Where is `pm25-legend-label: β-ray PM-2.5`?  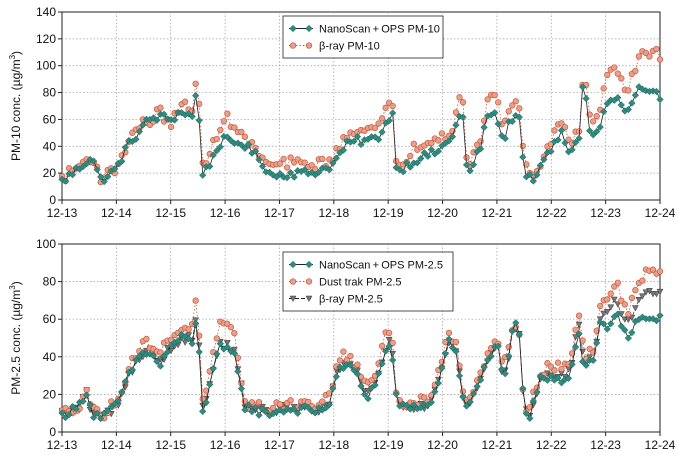 pm25-legend-label: β-ray PM-2.5 is located at coordinates (351, 300).